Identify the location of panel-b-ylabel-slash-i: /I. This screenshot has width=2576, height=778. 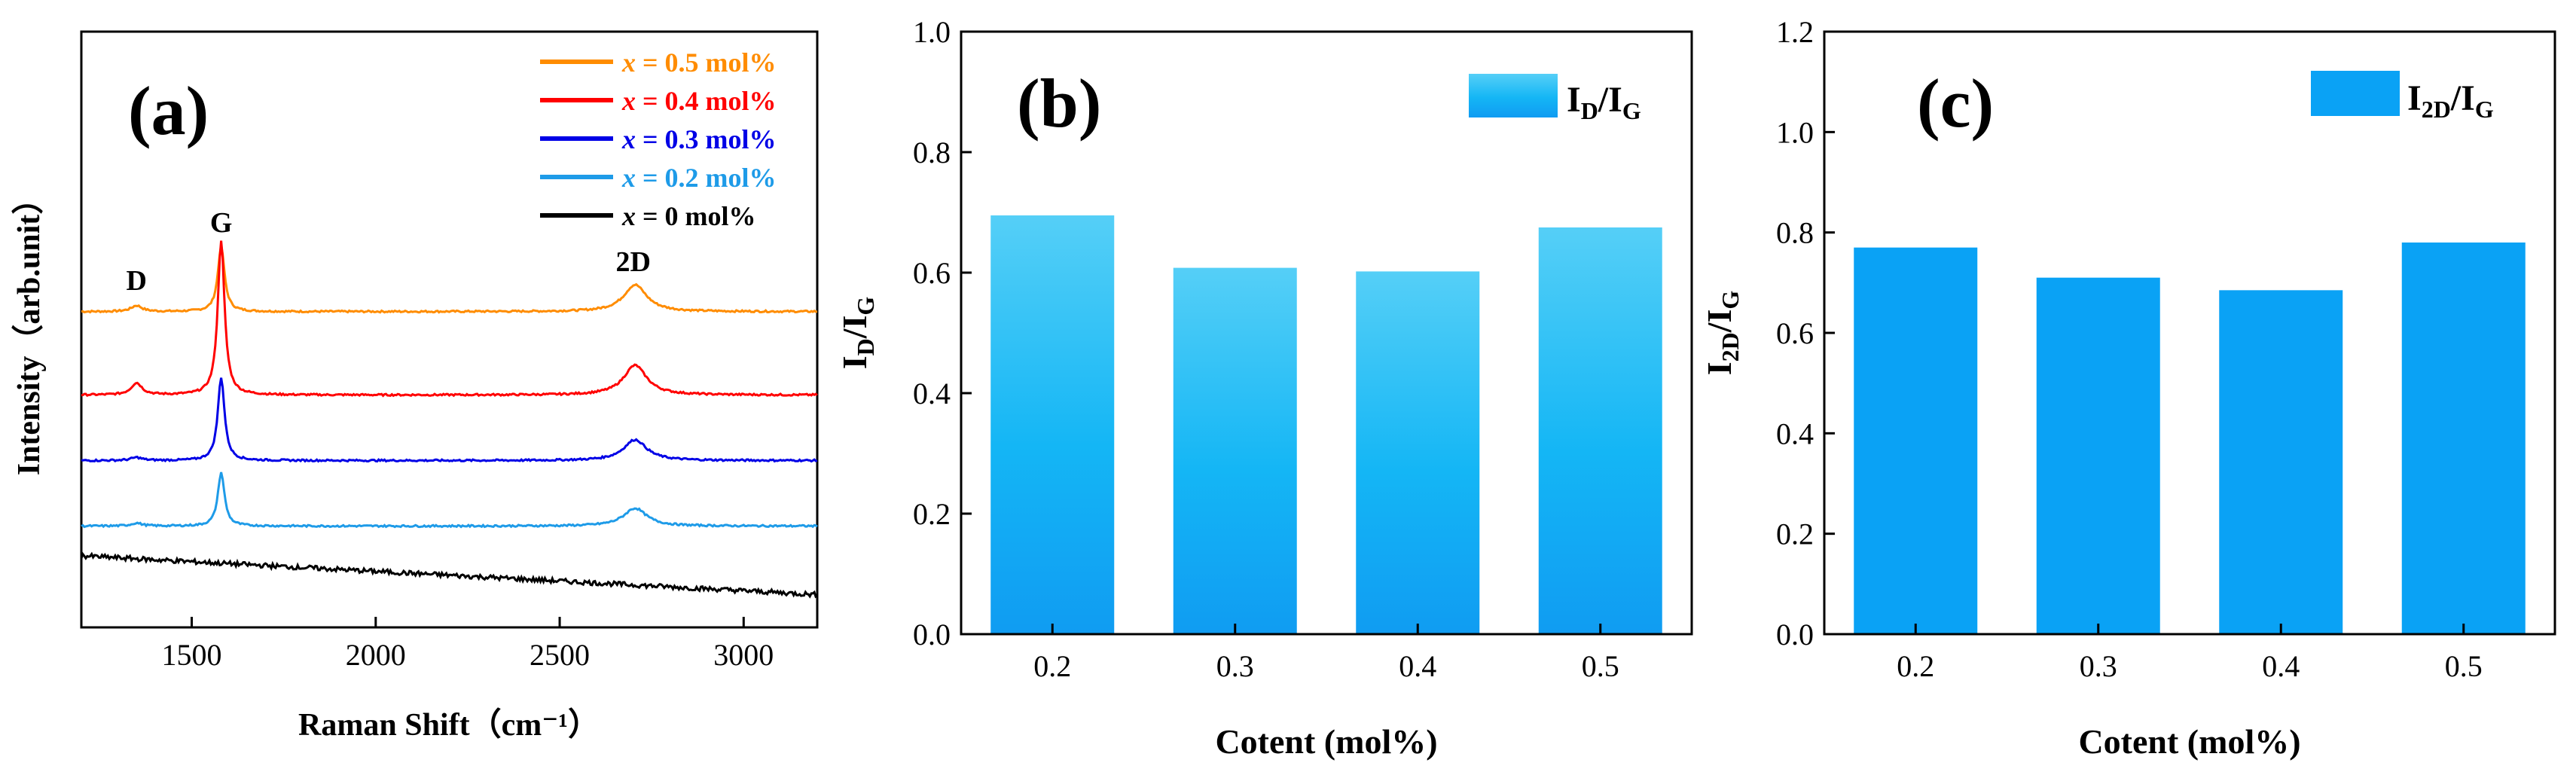
(855, 328).